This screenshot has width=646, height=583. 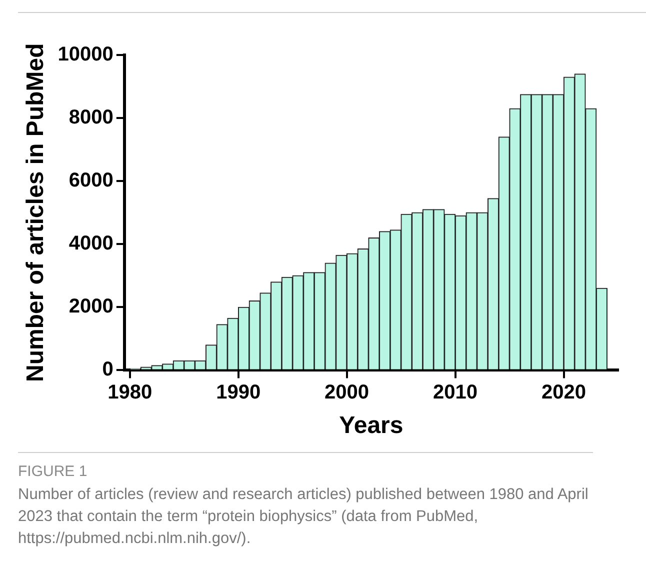 What do you see at coordinates (347, 393) in the screenshot?
I see `x-tick-label: 2000` at bounding box center [347, 393].